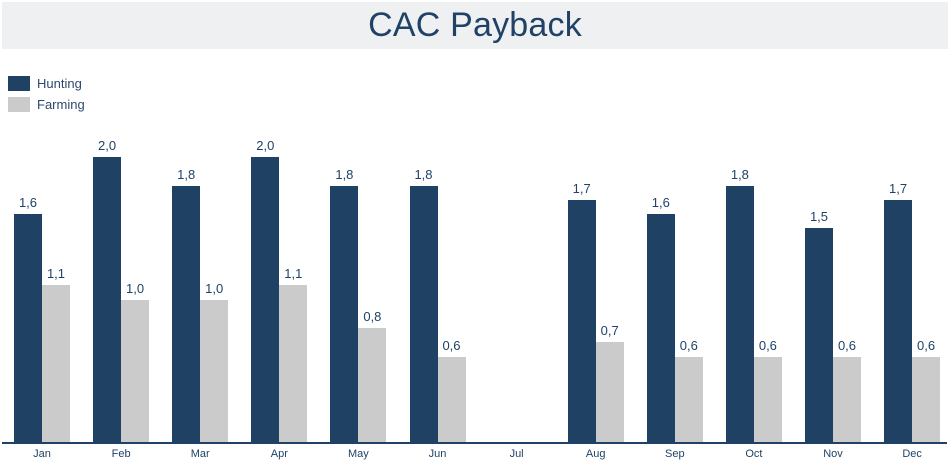 The image size is (951, 471). Describe the element at coordinates (358, 454) in the screenshot. I see `x-tick-label-may: May` at that location.